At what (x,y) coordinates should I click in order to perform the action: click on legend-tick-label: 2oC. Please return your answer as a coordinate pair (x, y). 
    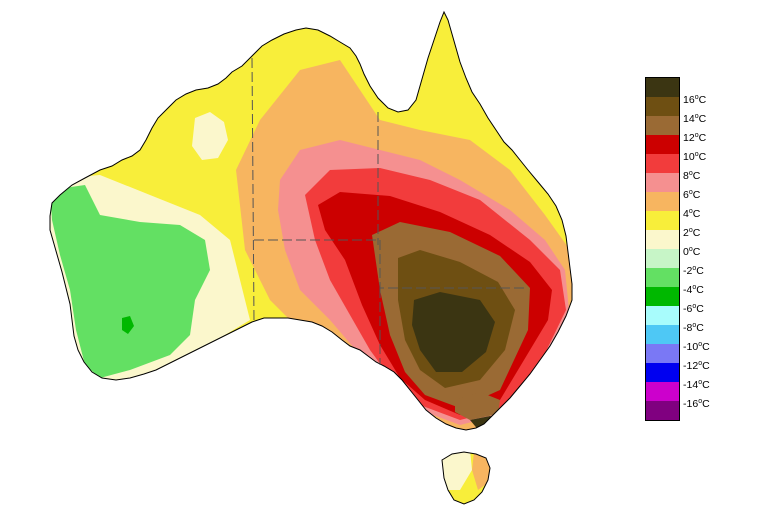
    Looking at the image, I should click on (692, 233).